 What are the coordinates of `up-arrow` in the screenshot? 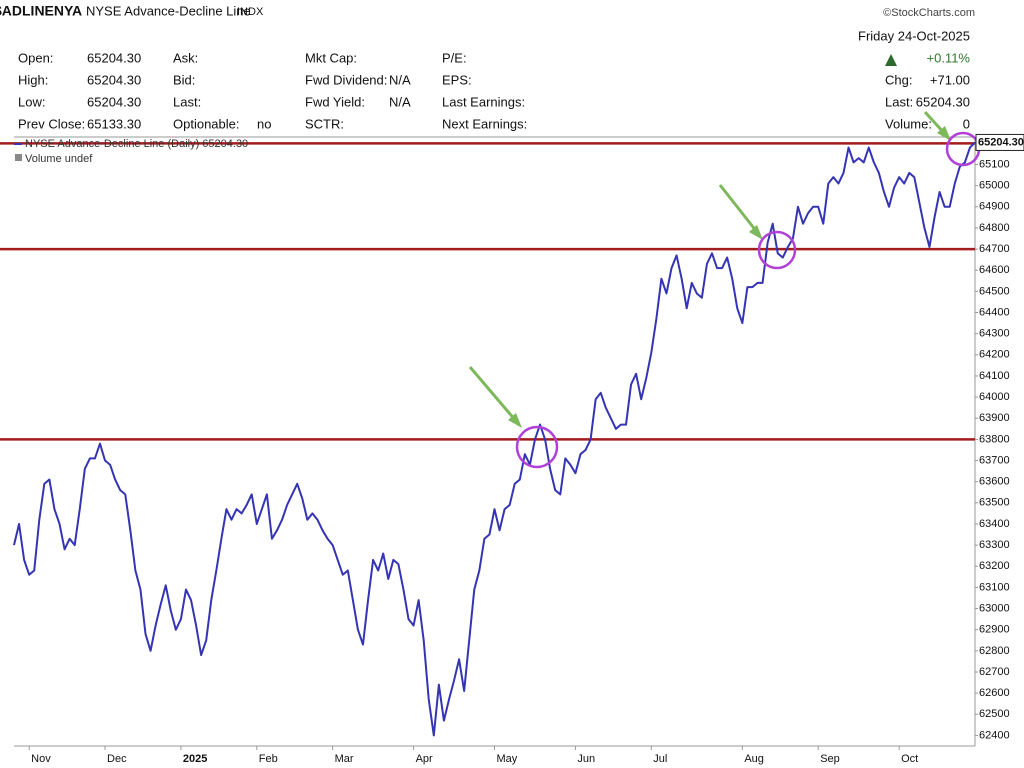 It's located at (891, 60).